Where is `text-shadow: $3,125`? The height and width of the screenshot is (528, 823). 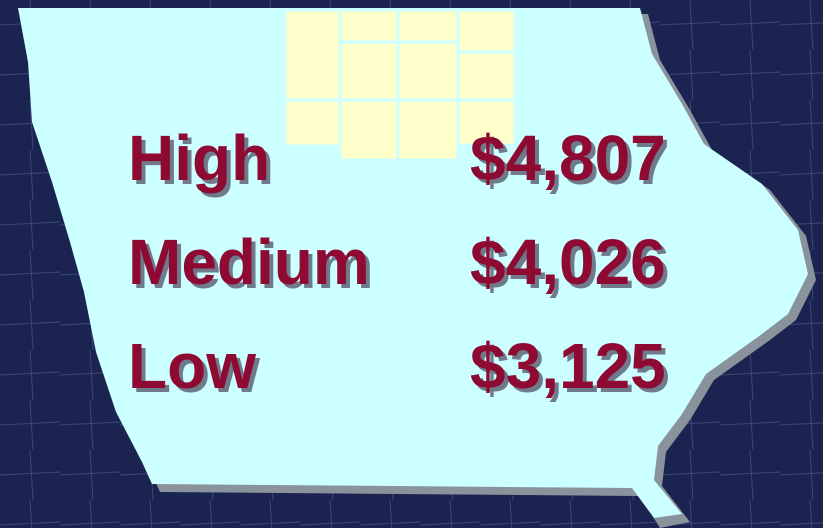
text-shadow: $3,125 is located at coordinates (572, 370).